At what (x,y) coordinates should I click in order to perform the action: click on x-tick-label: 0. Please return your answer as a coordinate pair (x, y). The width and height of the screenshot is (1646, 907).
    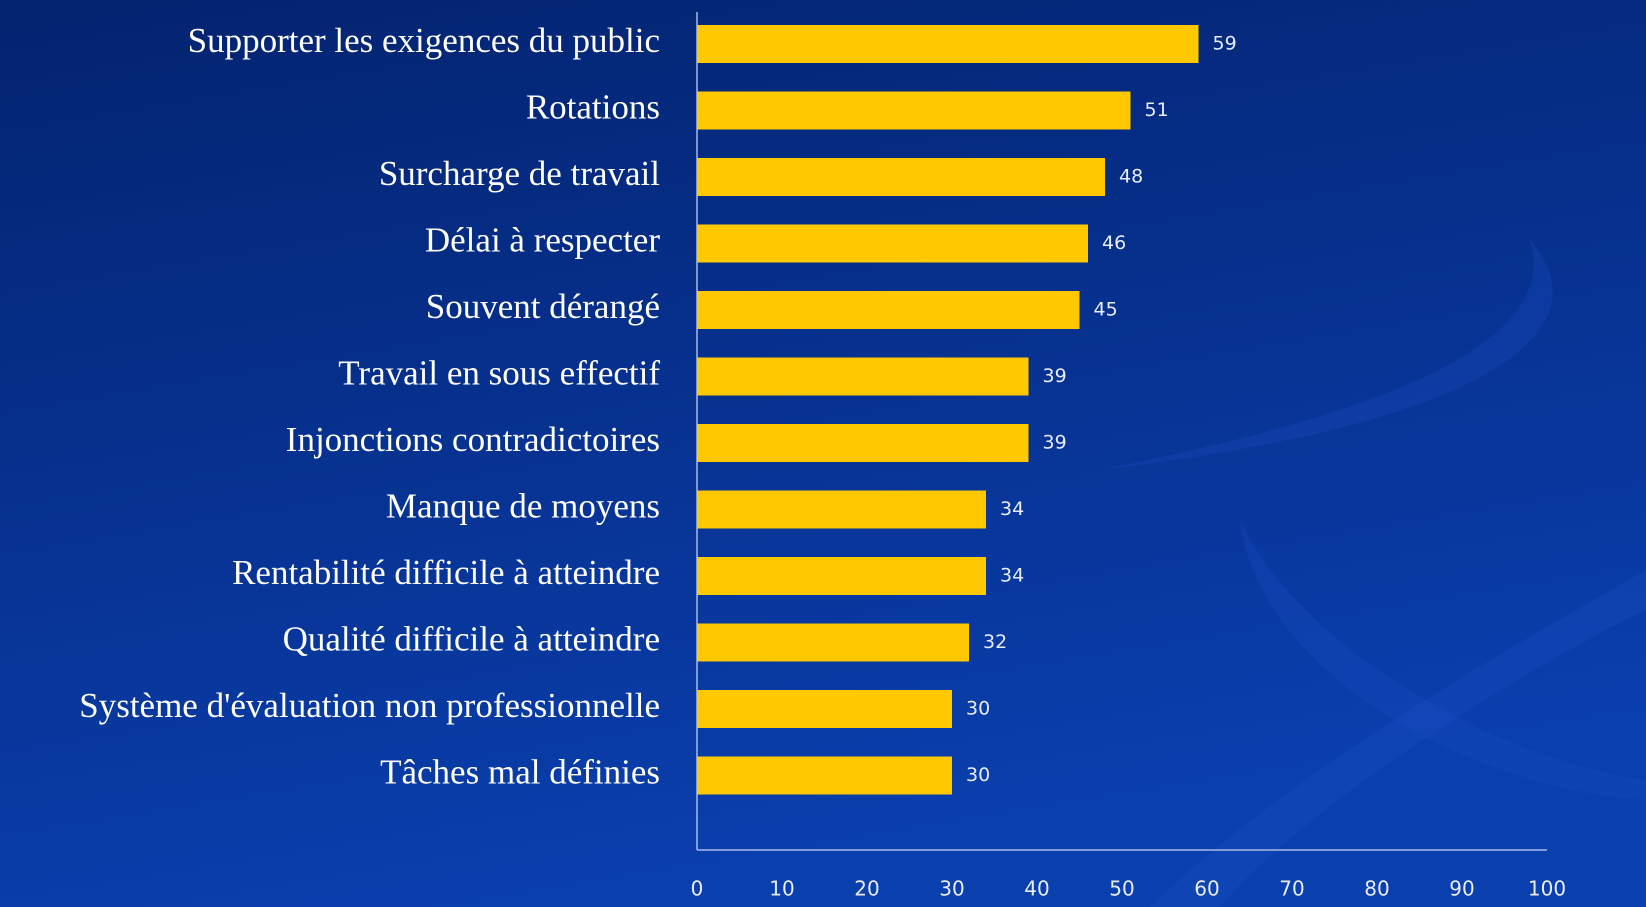
    Looking at the image, I should click on (697, 889).